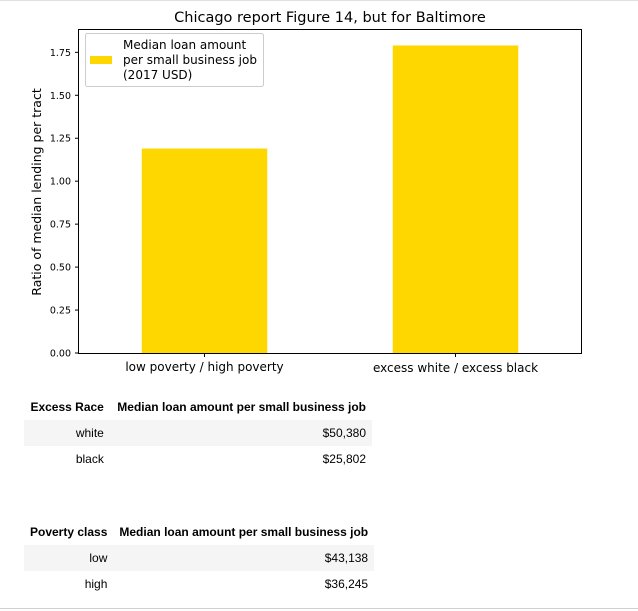  What do you see at coordinates (346, 584) in the screenshot?
I see `poverty-cell-high-value: $36,245` at bounding box center [346, 584].